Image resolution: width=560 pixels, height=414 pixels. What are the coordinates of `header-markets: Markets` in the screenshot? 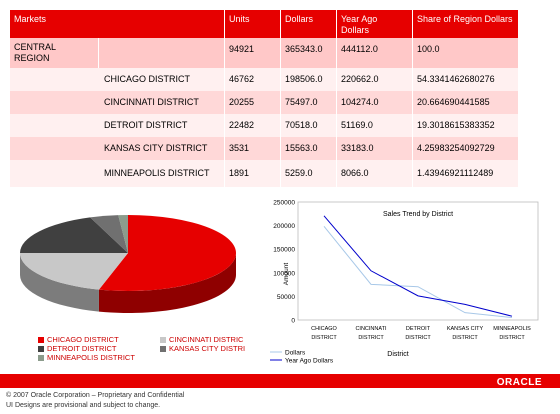 It's located at (30, 19).